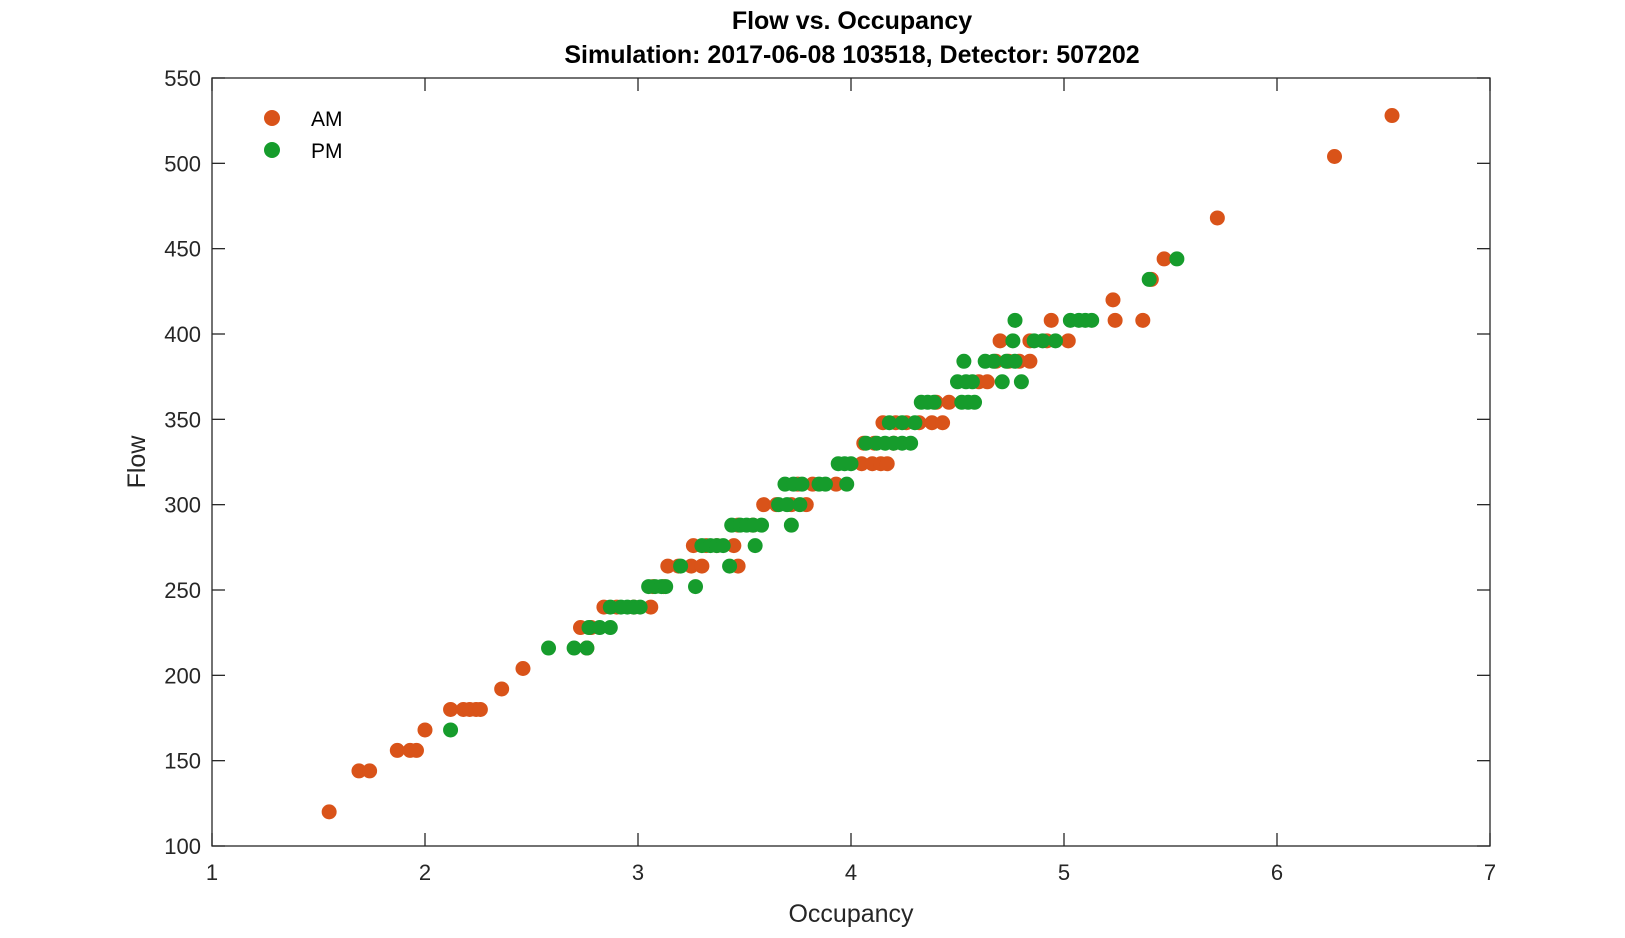 This screenshot has width=1625, height=938. Describe the element at coordinates (638, 872) in the screenshot. I see `x-tick-label: 3` at that location.